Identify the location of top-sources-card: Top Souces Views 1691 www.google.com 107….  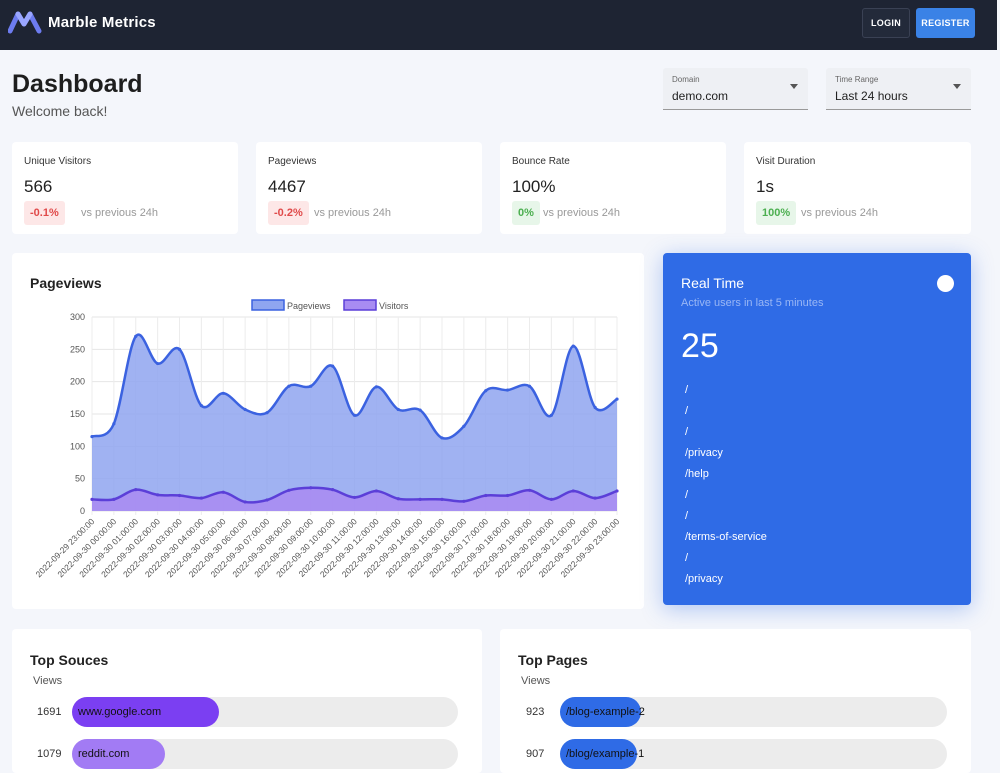
(247, 701).